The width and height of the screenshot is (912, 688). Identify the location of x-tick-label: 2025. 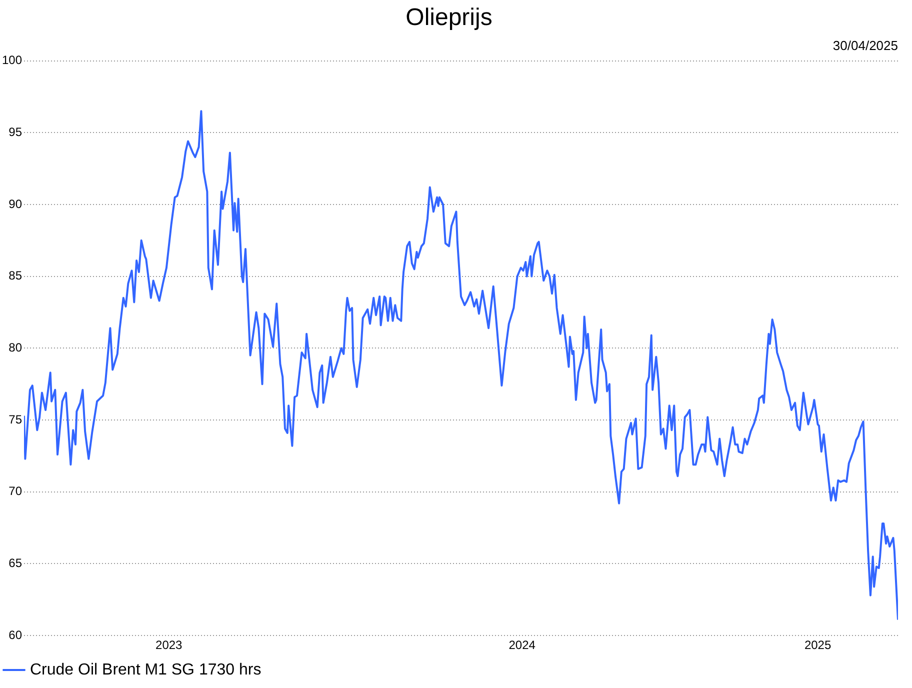
(818, 645).